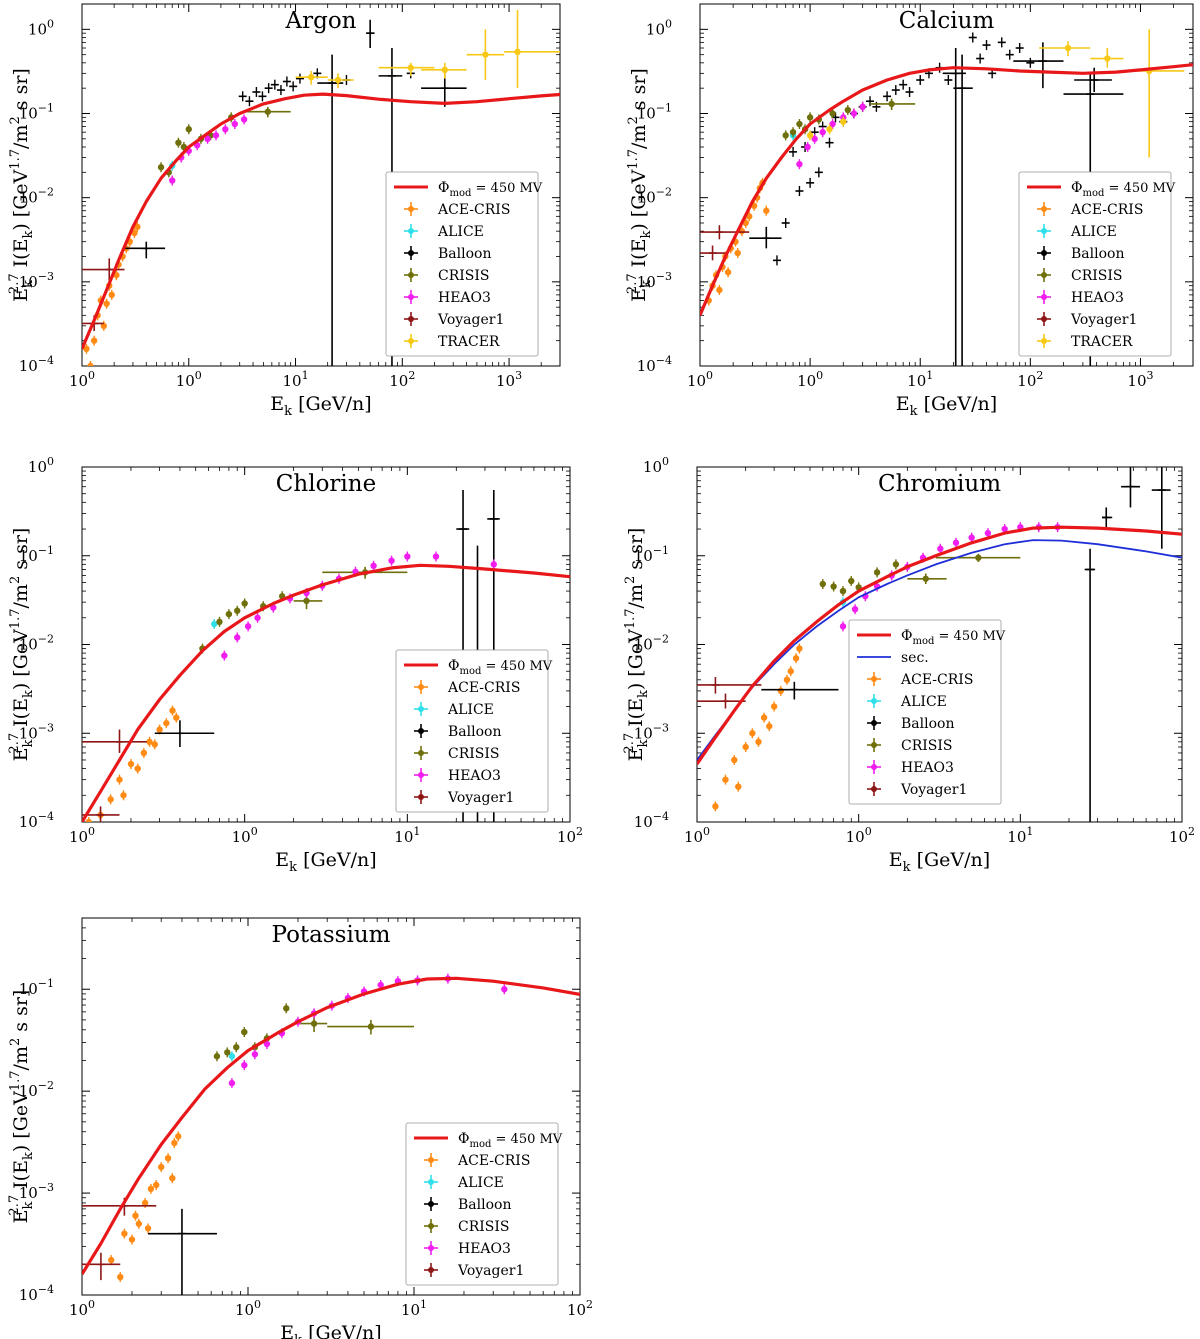 This screenshot has height=1339, width=1200. What do you see at coordinates (36, 987) in the screenshot?
I see `y-tick-label: 10⁻¹` at bounding box center [36, 987].